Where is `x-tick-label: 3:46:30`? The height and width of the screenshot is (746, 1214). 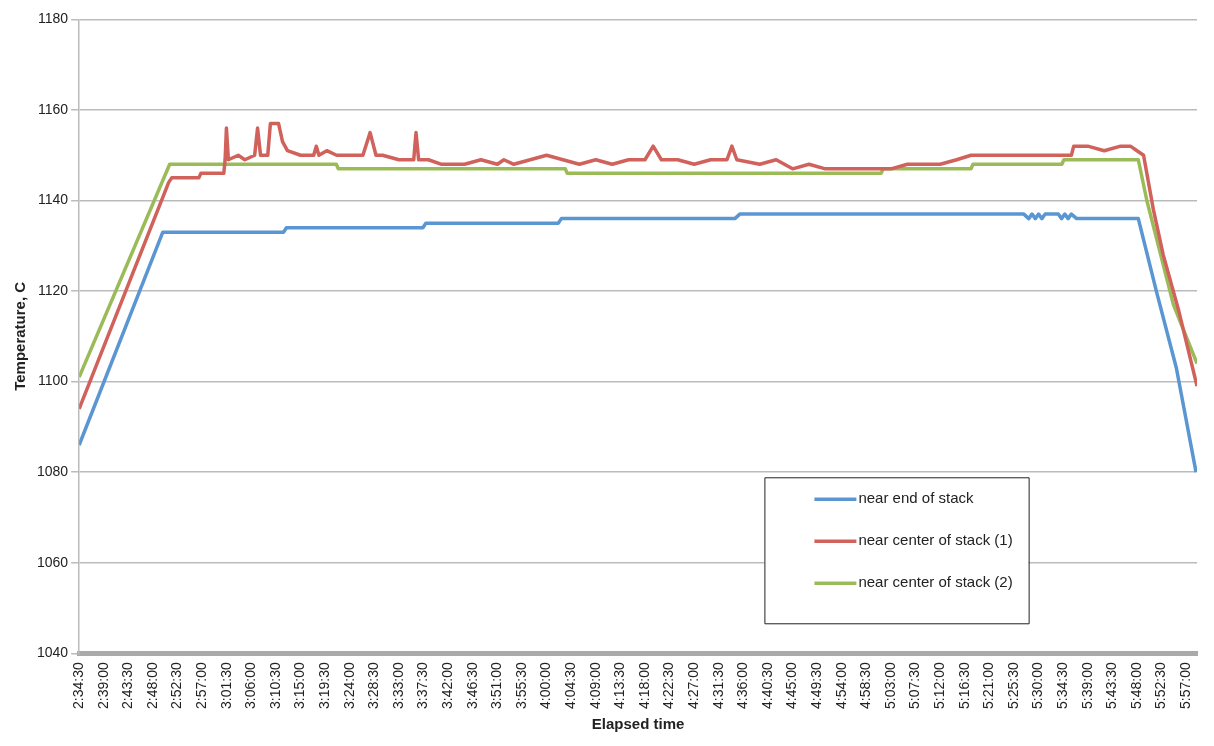
x-tick-label: 3:46:30 is located at coordinates (471, 686).